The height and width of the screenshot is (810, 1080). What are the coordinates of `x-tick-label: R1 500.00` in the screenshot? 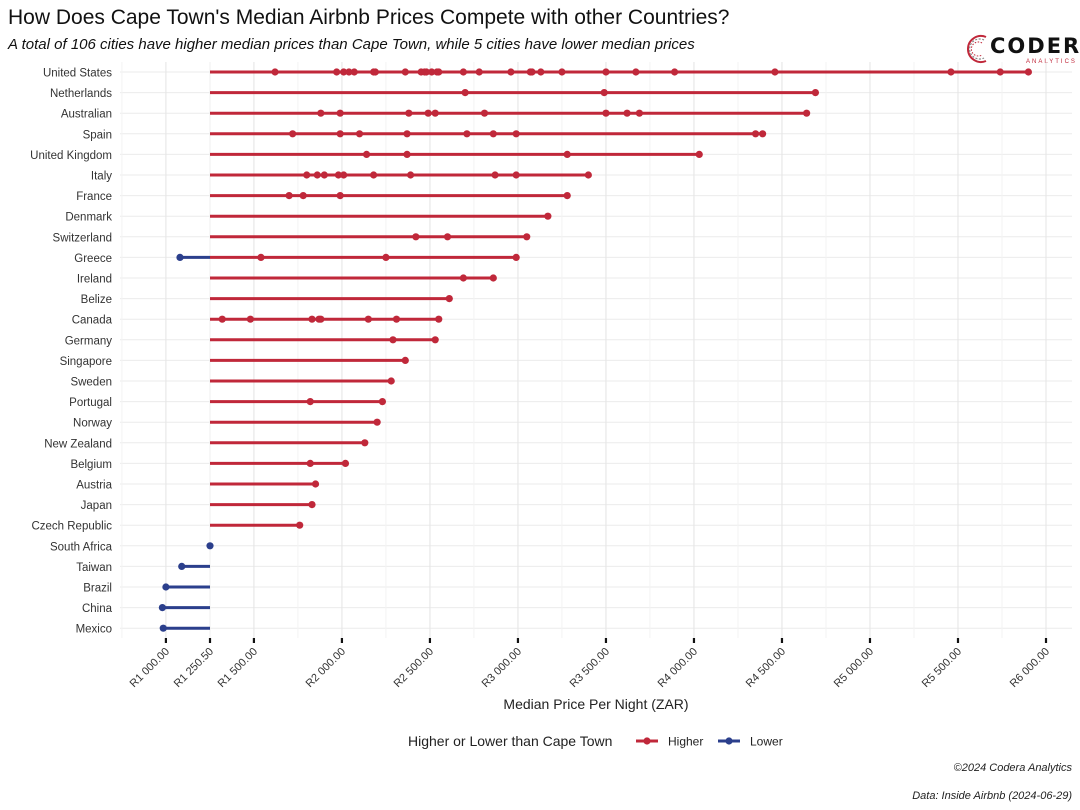 It's located at (238, 668).